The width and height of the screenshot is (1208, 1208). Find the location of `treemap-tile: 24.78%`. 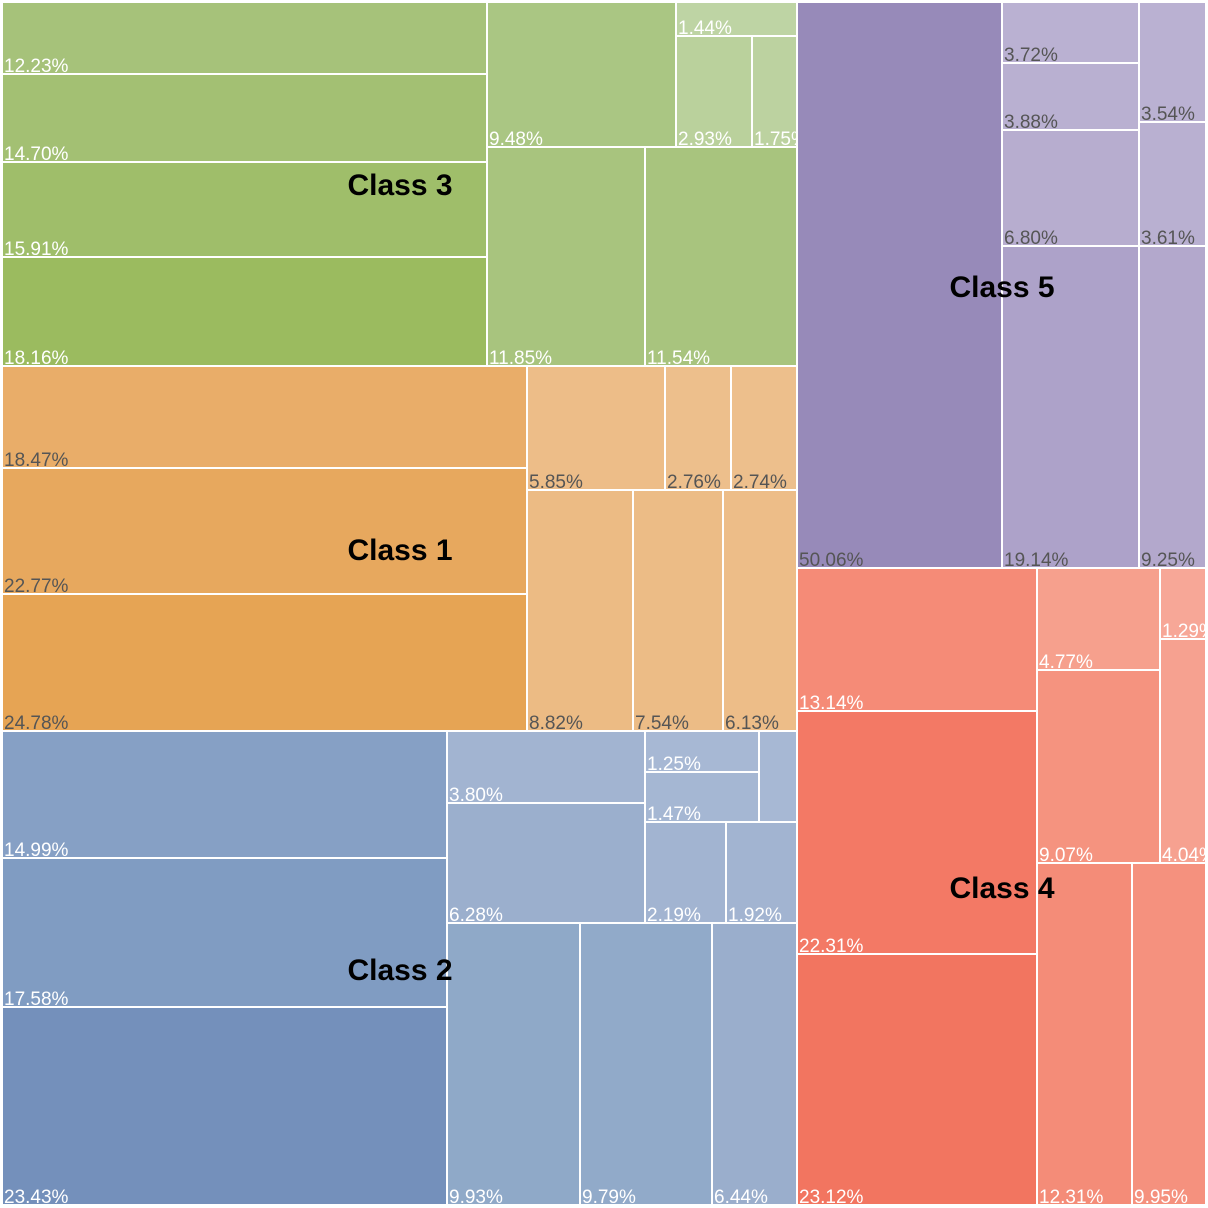

treemap-tile: 24.78% is located at coordinates (264, 664).